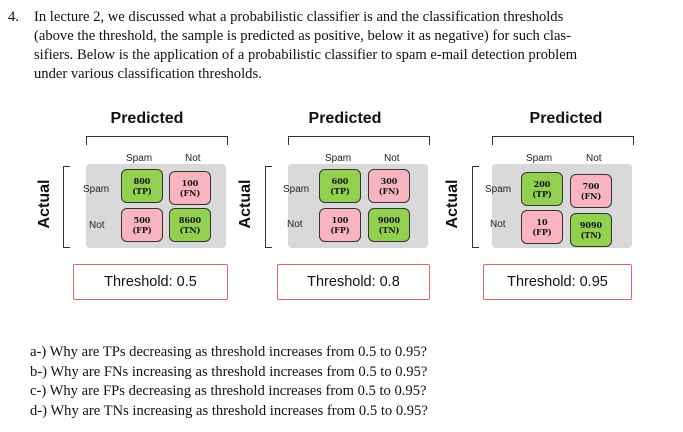 The image size is (683, 432). What do you see at coordinates (389, 225) in the screenshot?
I see `cell-tn: 9000 (TN)` at bounding box center [389, 225].